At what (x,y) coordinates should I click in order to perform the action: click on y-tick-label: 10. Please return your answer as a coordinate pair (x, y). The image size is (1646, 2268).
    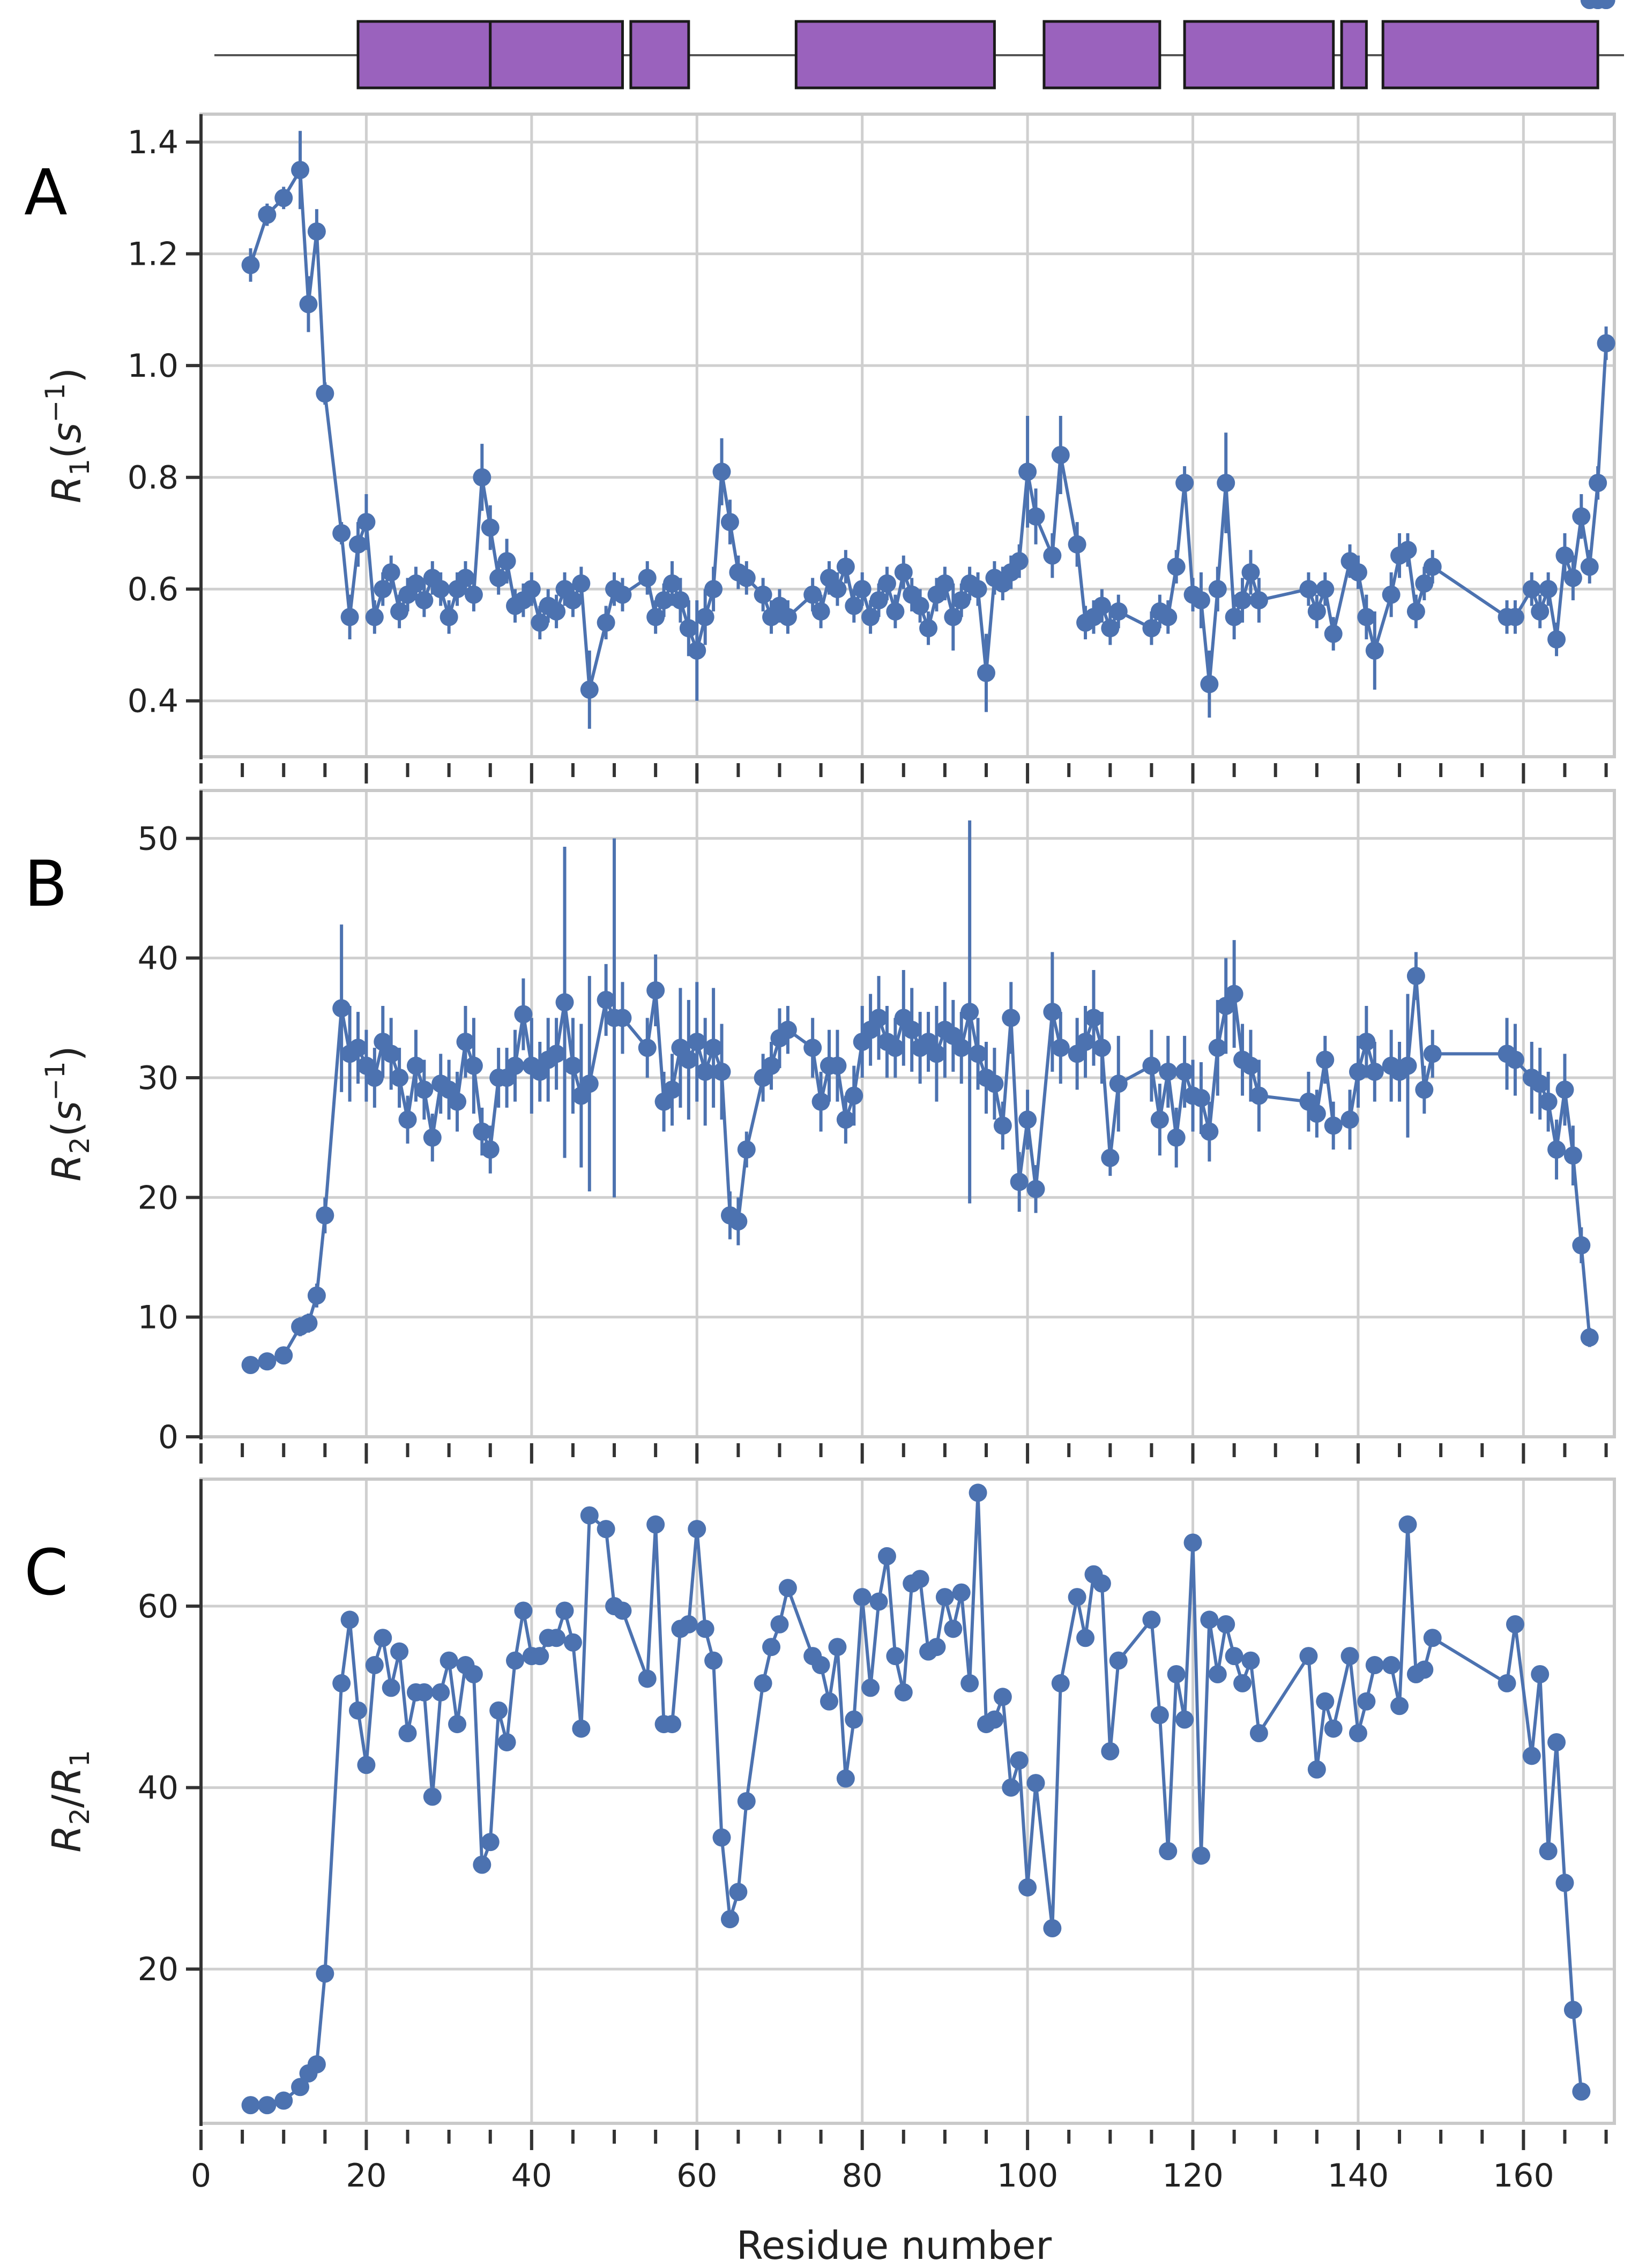
    Looking at the image, I should click on (158, 1318).